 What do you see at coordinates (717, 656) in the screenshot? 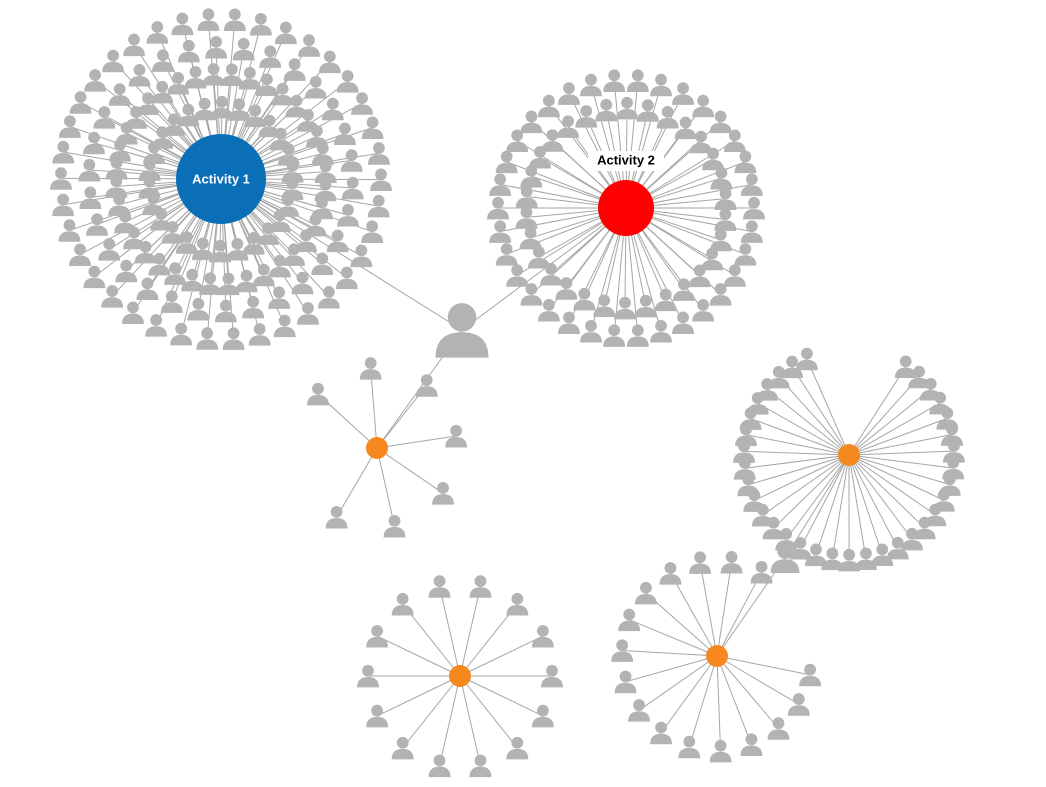
I see `group-c-node` at bounding box center [717, 656].